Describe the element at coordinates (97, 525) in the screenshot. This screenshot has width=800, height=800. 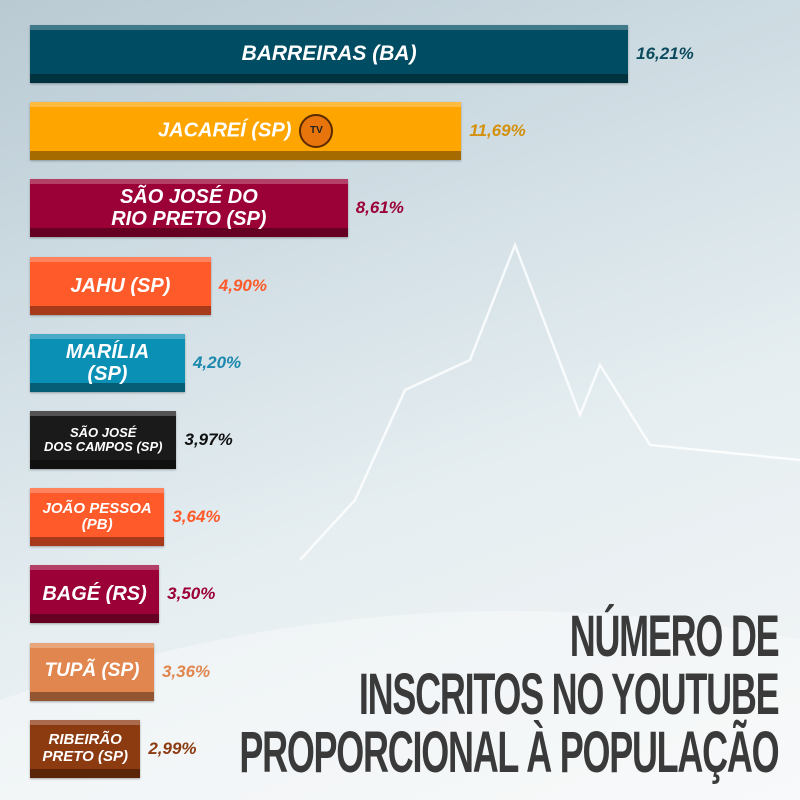
I see `bar-label-line: (PB)` at that location.